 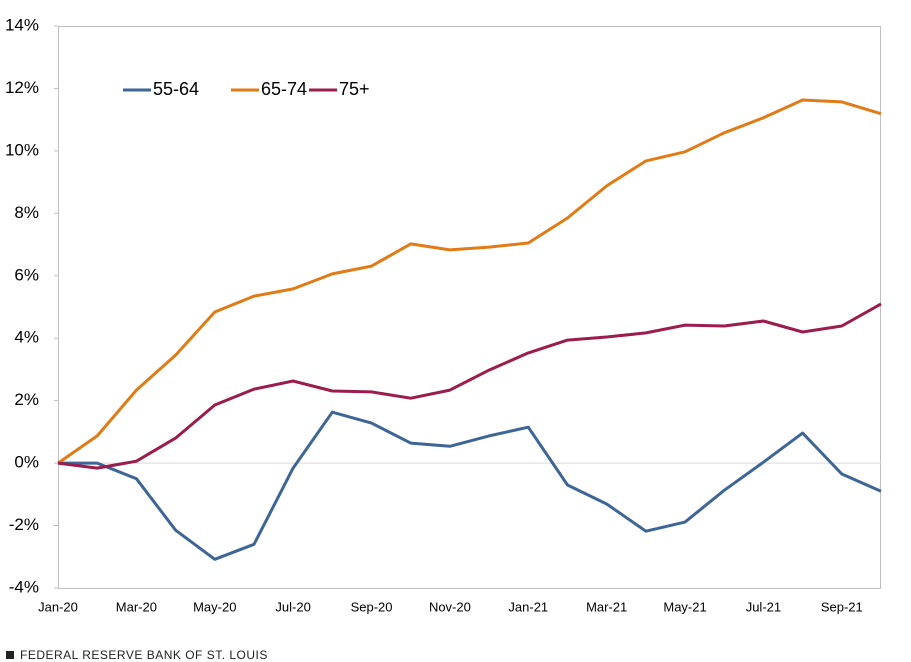 What do you see at coordinates (763, 606) in the screenshot?
I see `x-tick-label: Jul-21` at bounding box center [763, 606].